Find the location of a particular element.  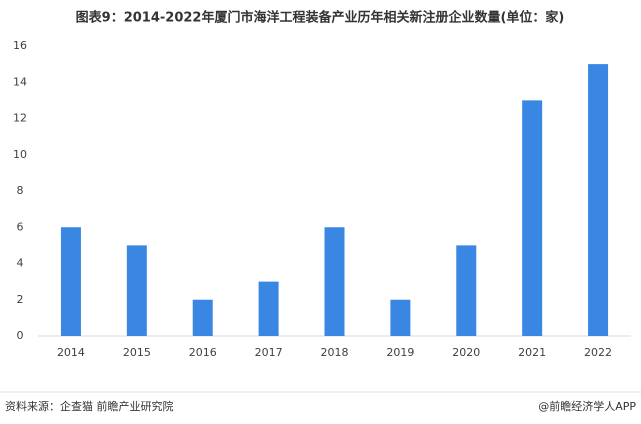

y-tick-label: 0 is located at coordinates (20, 335).